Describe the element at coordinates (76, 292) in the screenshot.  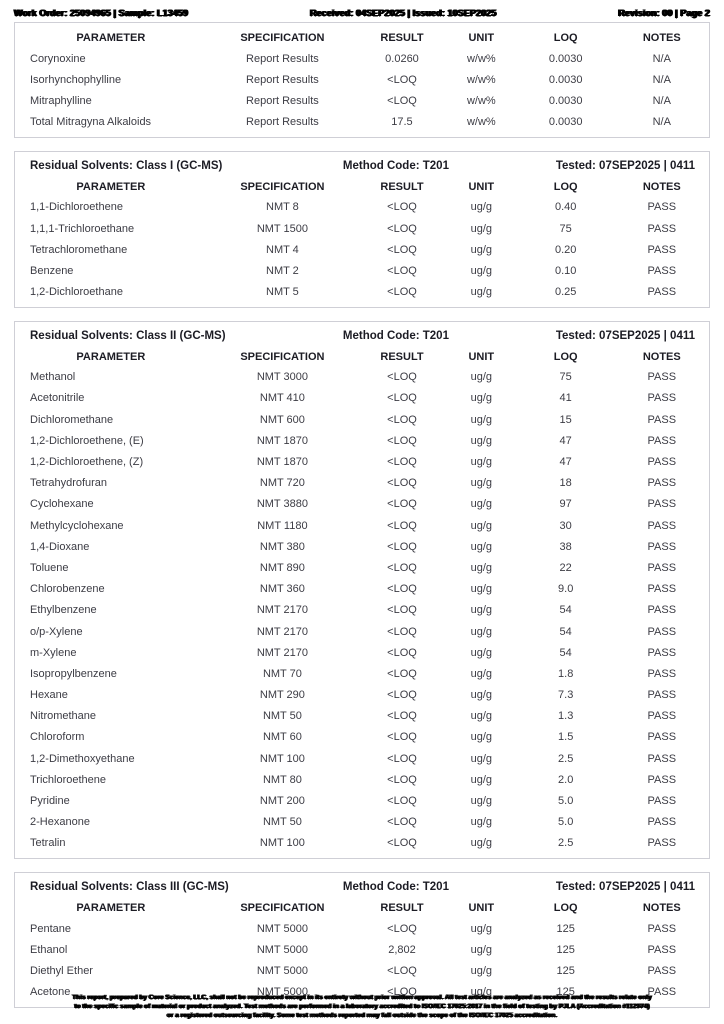
I see `cell-parameter: 1,2-Dichloroethane` at that location.